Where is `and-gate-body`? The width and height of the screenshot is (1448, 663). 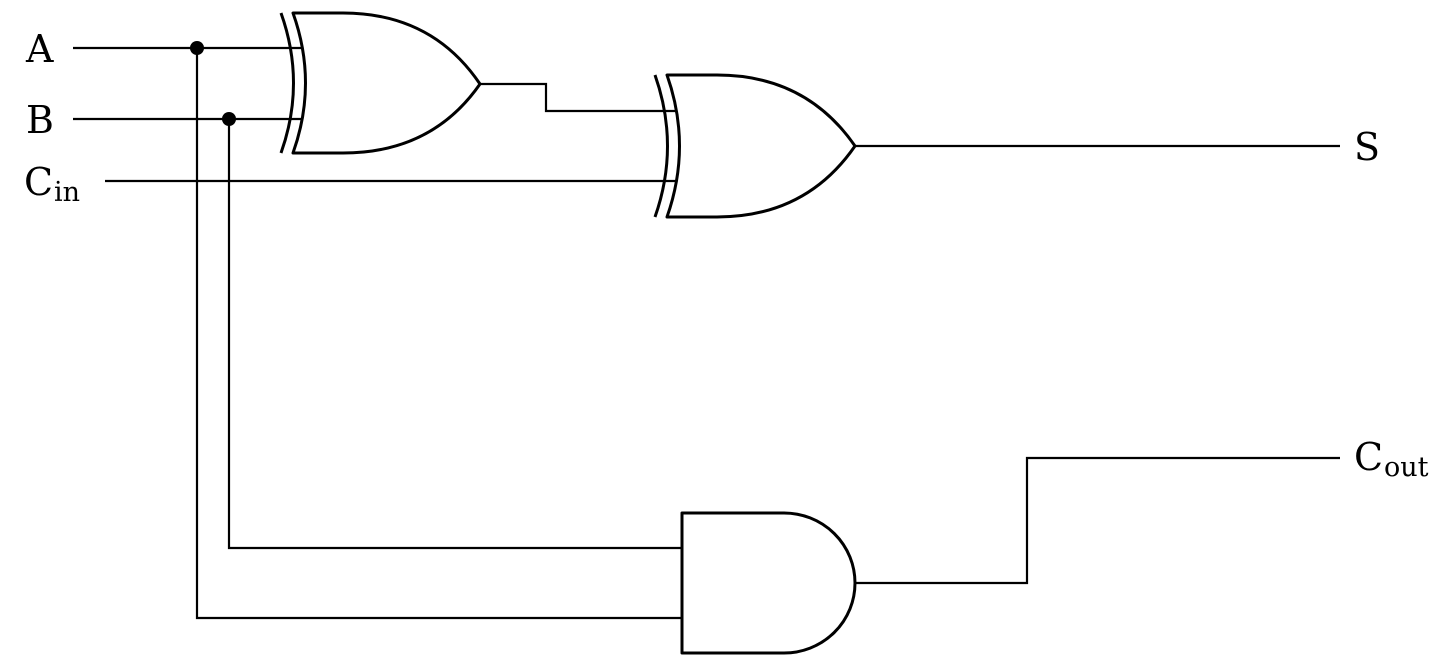 and-gate-body is located at coordinates (768, 583).